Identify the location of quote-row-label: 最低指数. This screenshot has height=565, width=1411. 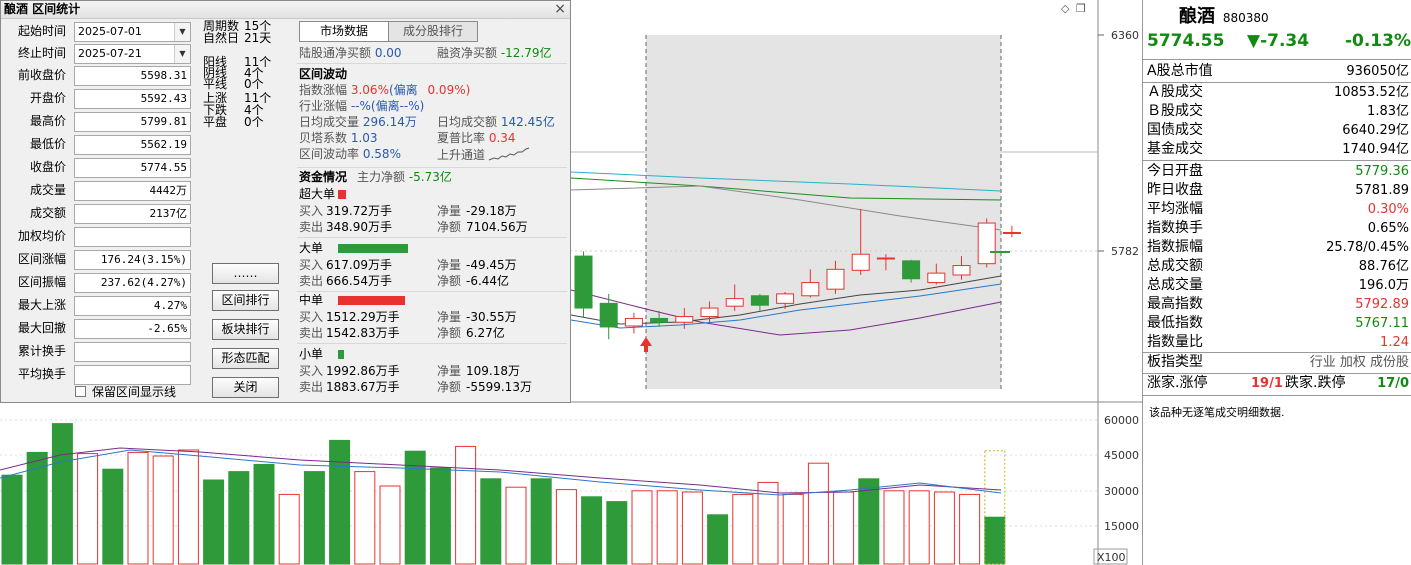
(1175, 323).